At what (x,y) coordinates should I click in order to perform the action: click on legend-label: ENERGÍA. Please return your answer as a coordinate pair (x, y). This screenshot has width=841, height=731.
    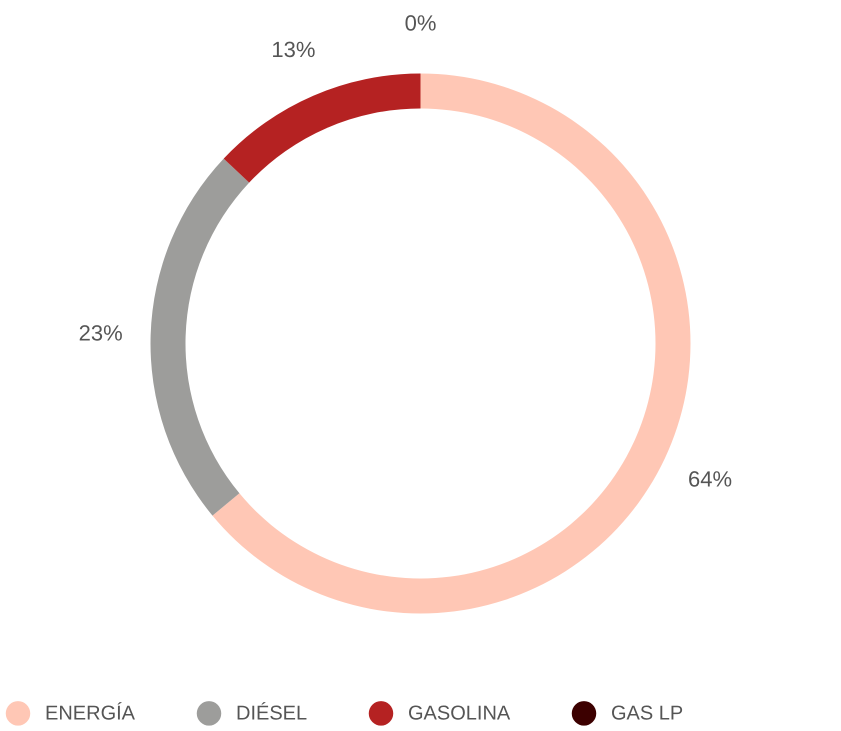
    Looking at the image, I should click on (90, 712).